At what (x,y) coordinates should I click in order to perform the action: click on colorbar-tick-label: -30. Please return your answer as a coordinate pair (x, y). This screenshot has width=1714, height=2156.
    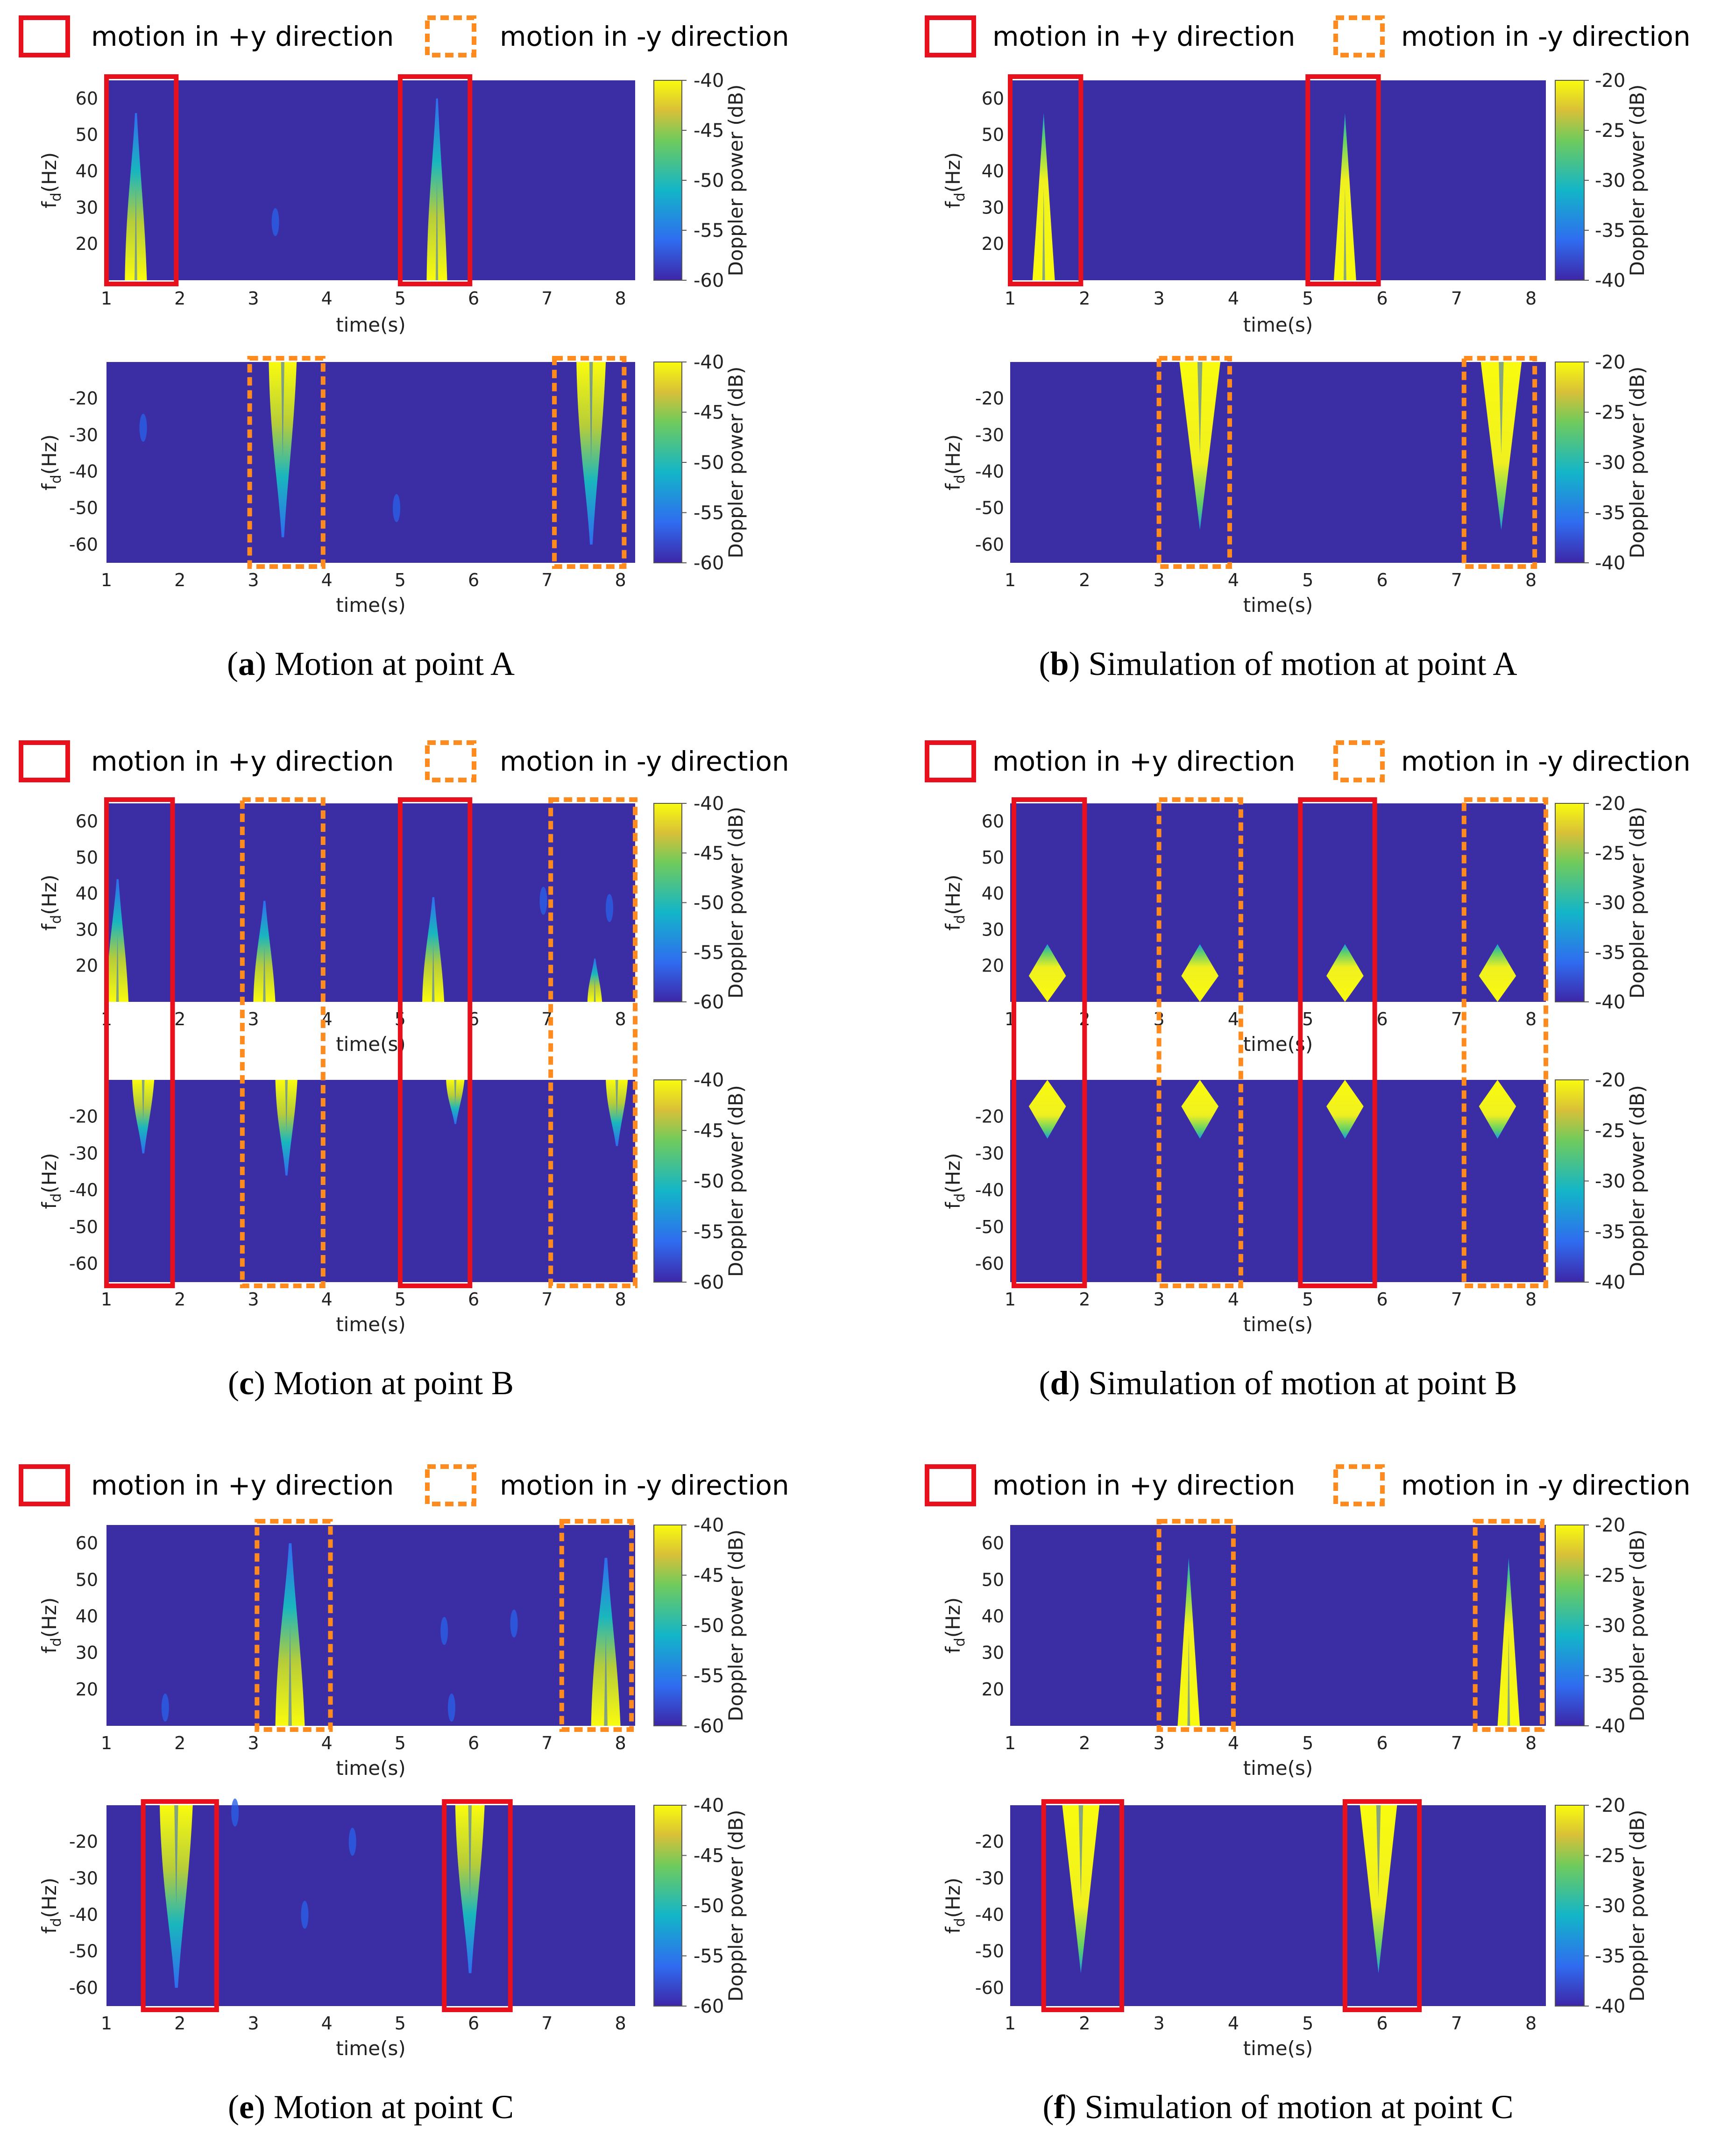
    Looking at the image, I should click on (1610, 180).